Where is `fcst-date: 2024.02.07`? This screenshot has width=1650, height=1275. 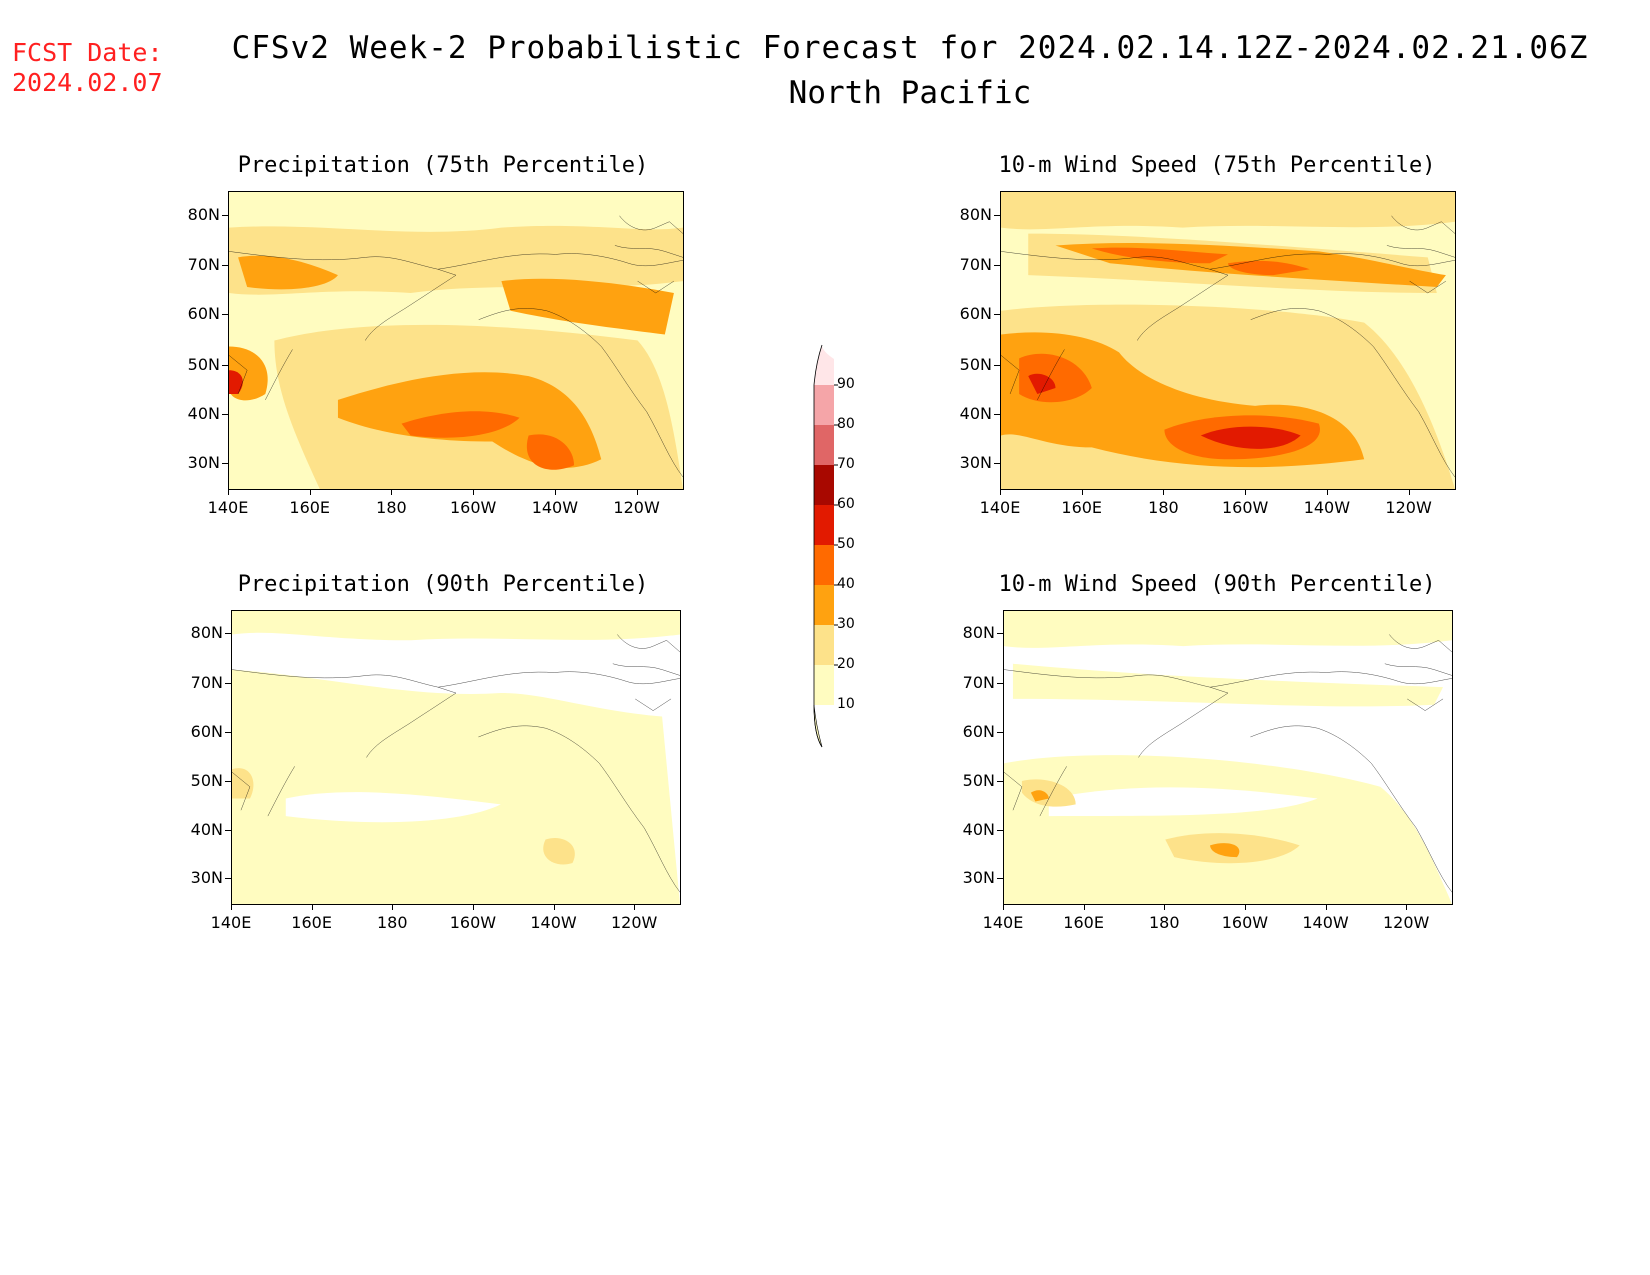 fcst-date: 2024.02.07 is located at coordinates (87, 82).